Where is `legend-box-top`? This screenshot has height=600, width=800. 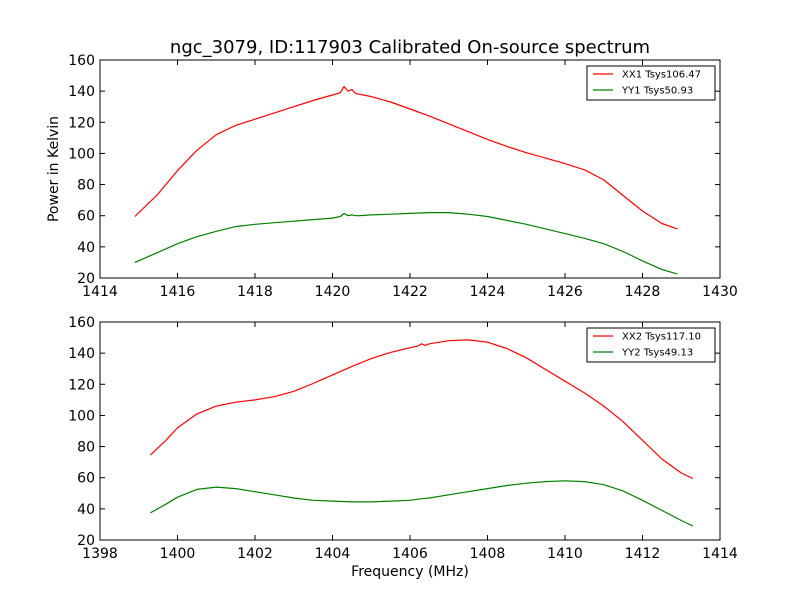 legend-box-top is located at coordinates (651, 83).